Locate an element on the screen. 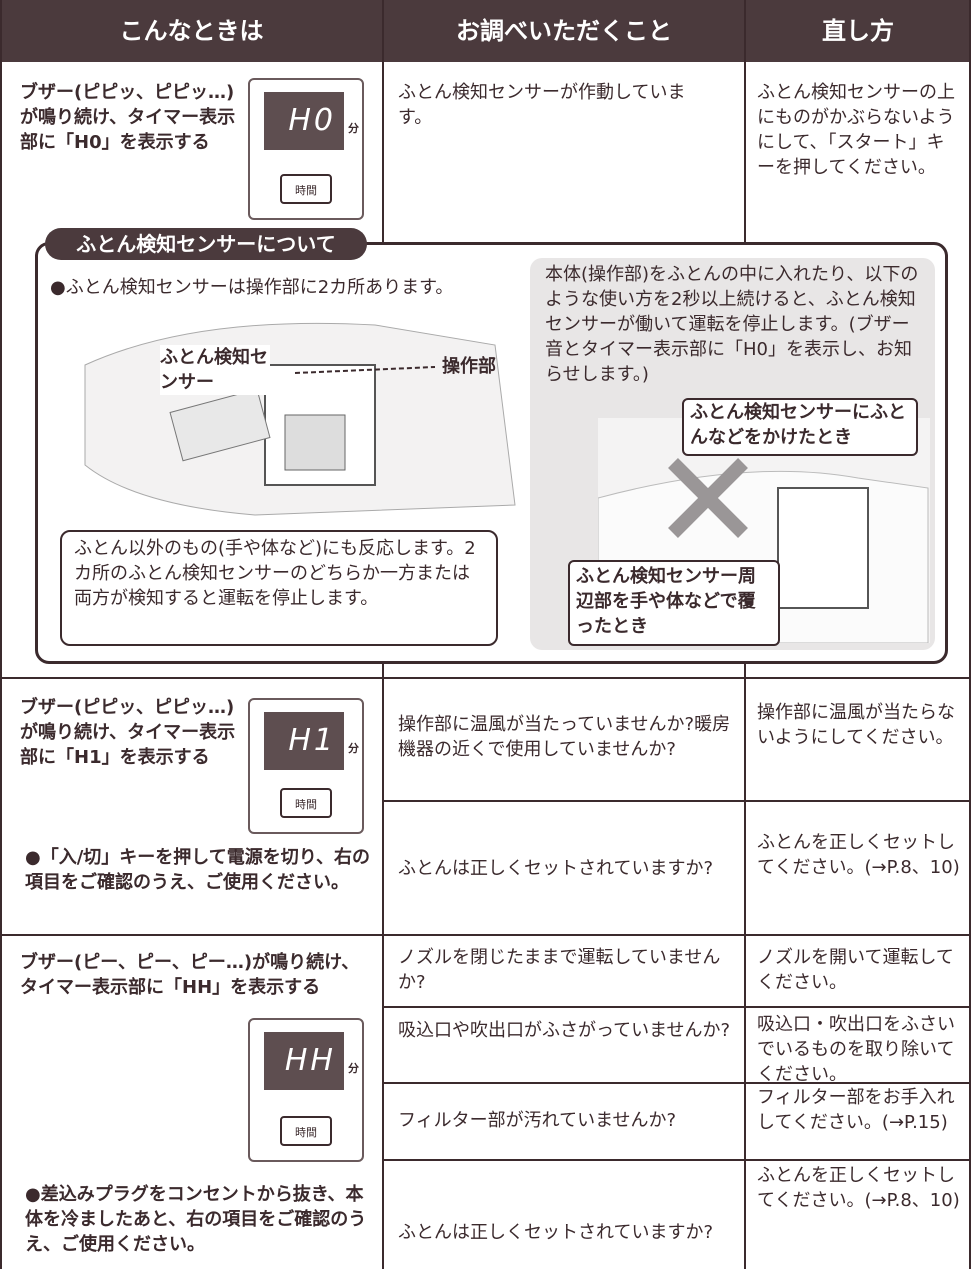  fix: フィルター部をお手入れしてください。(→P.15) is located at coordinates (856, 1110).